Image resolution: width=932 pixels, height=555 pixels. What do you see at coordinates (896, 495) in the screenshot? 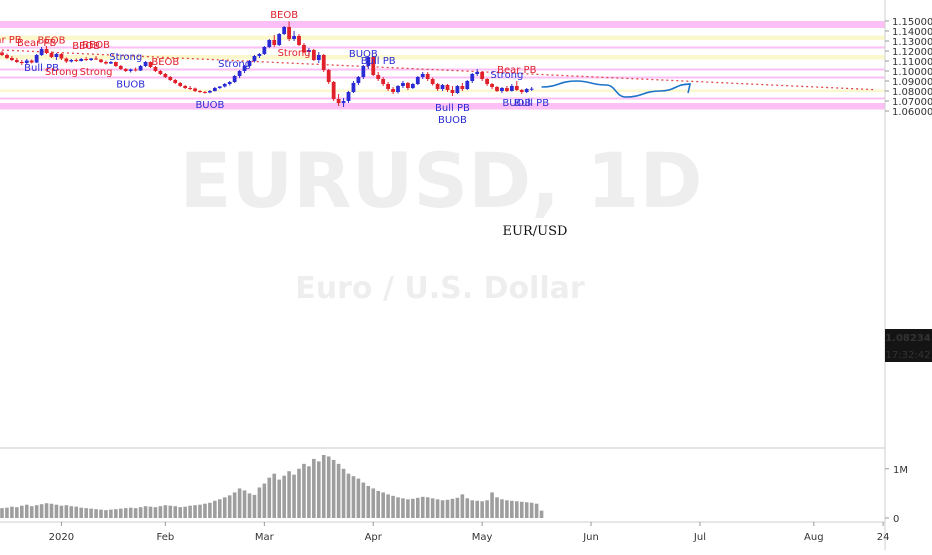
I see `volume-axis: 1M 0` at bounding box center [896, 495].